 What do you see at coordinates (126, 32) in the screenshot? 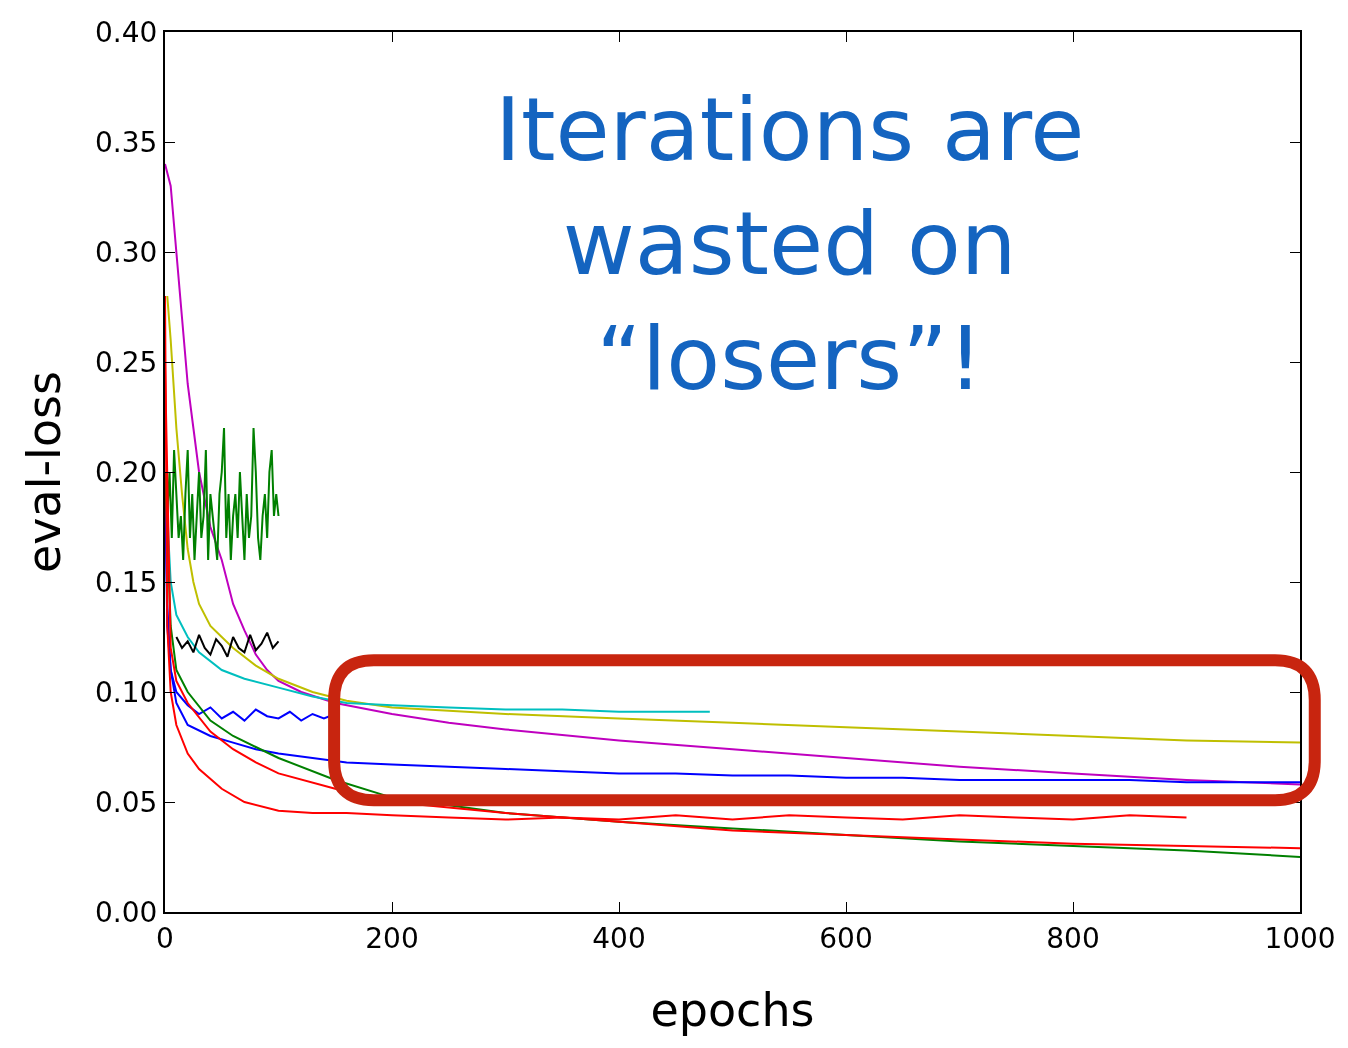
I see `y-tick-label: 0.40` at bounding box center [126, 32].